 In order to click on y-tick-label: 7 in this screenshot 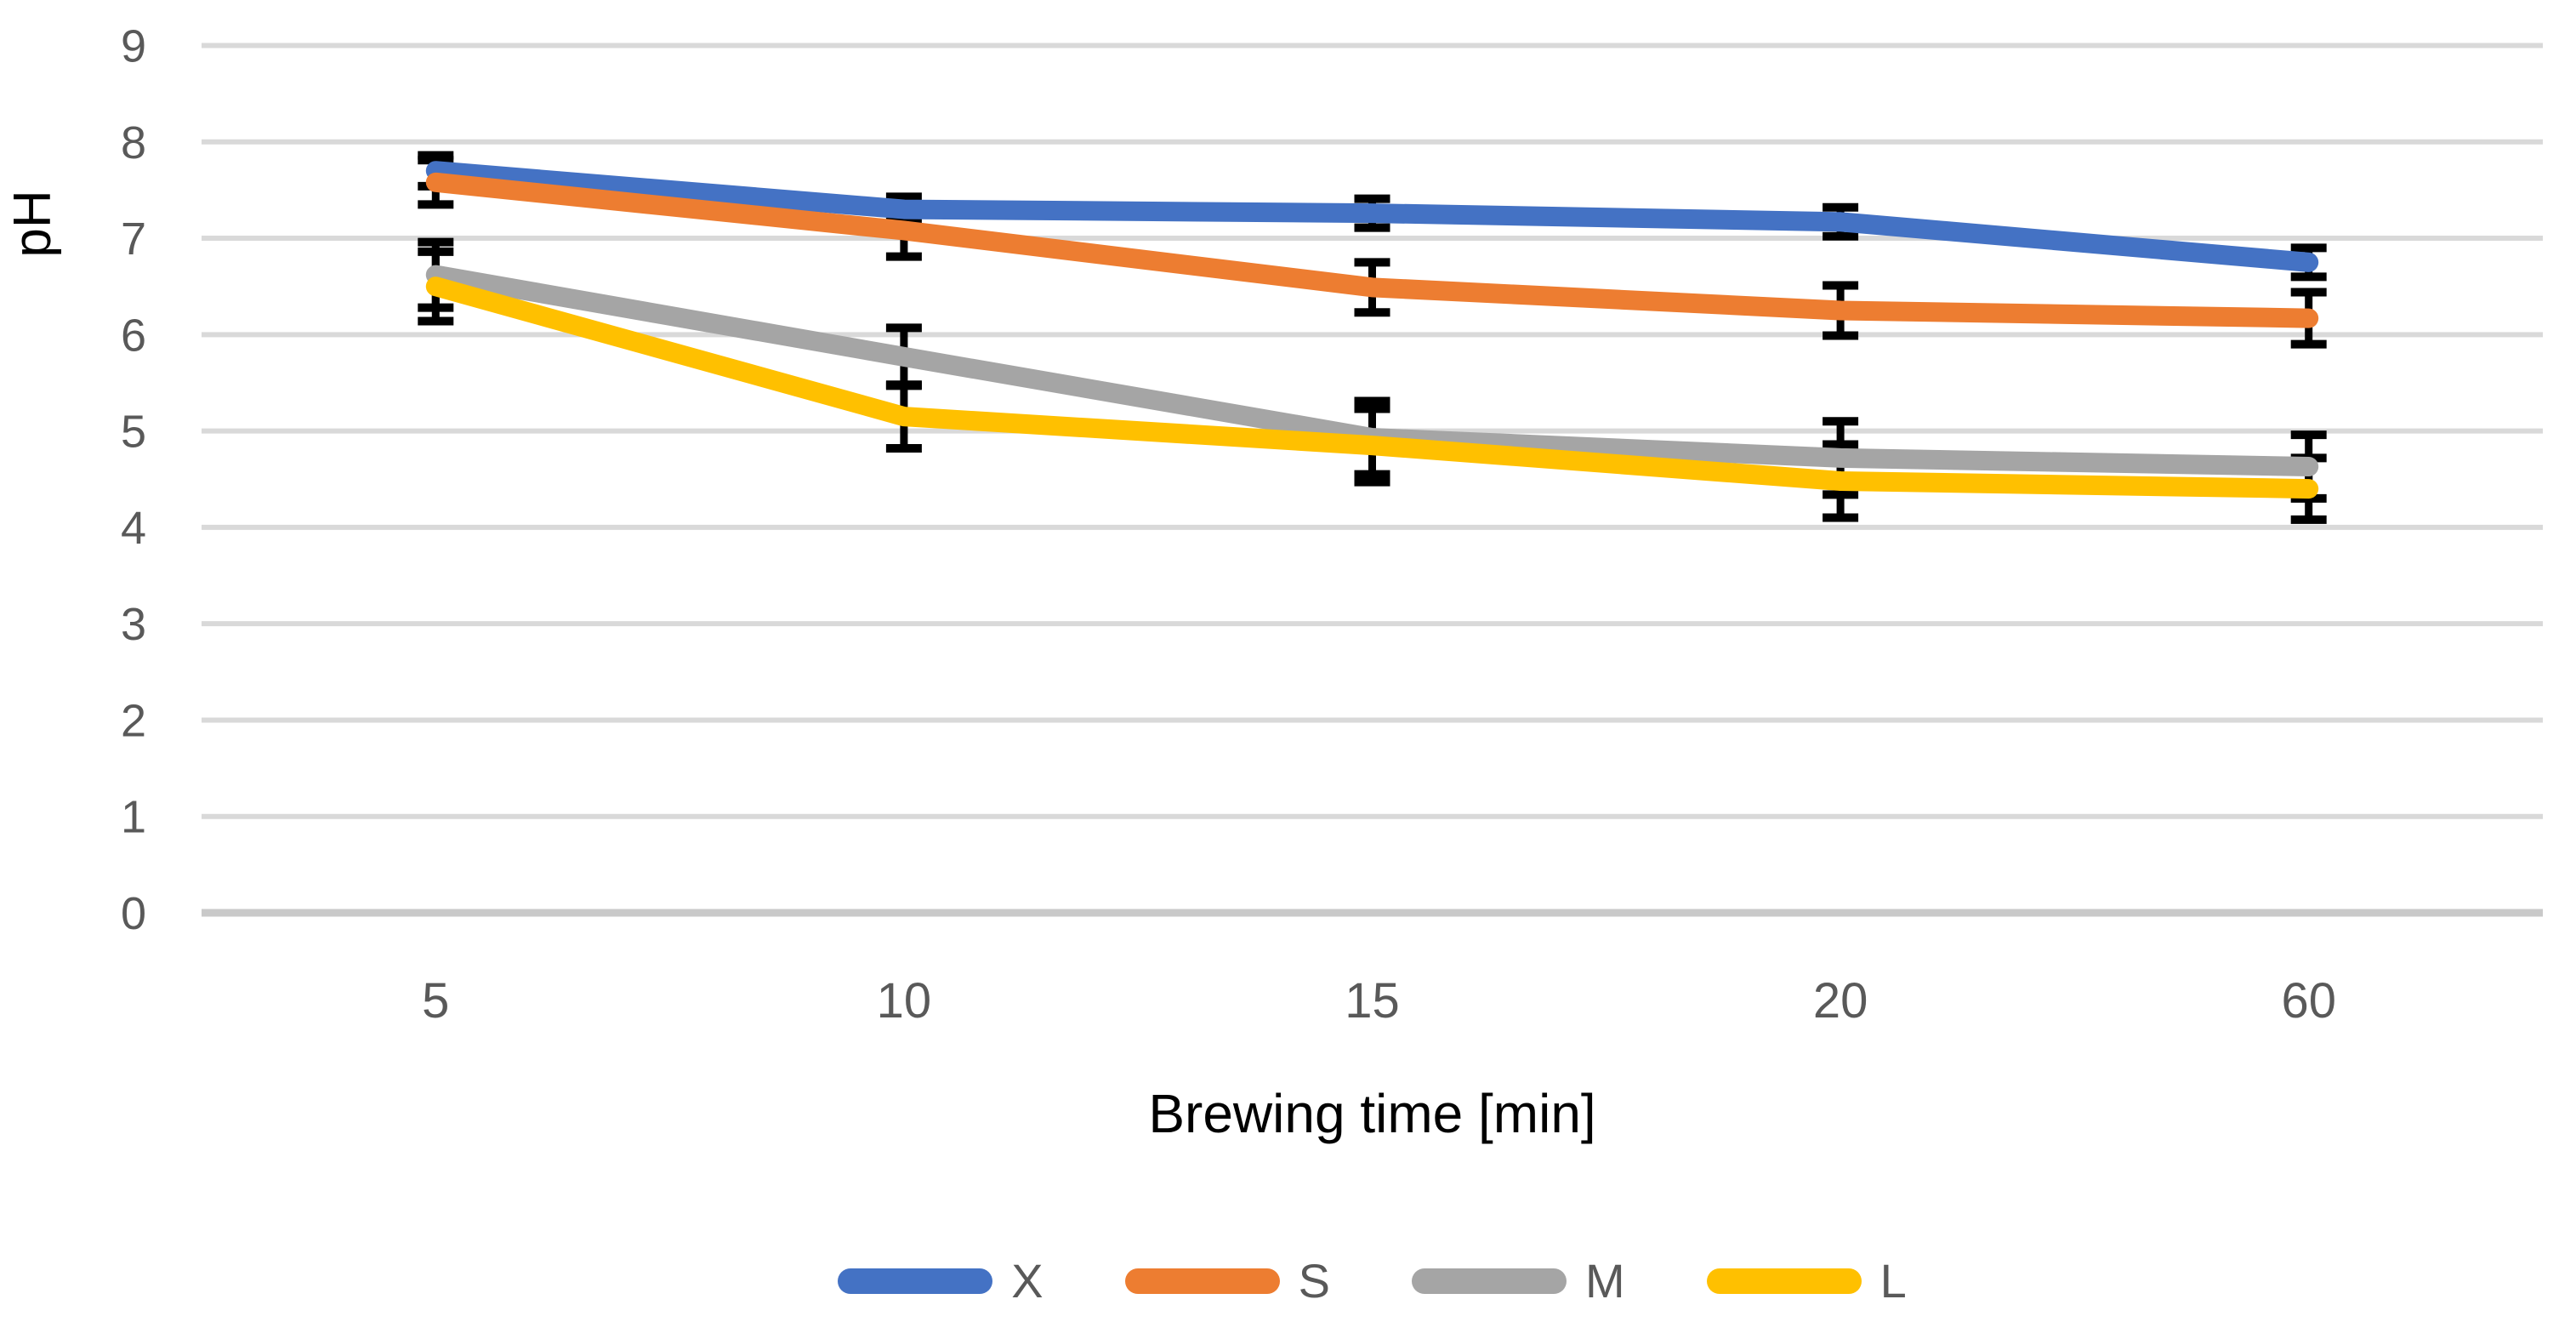, I will do `click(133, 239)`.